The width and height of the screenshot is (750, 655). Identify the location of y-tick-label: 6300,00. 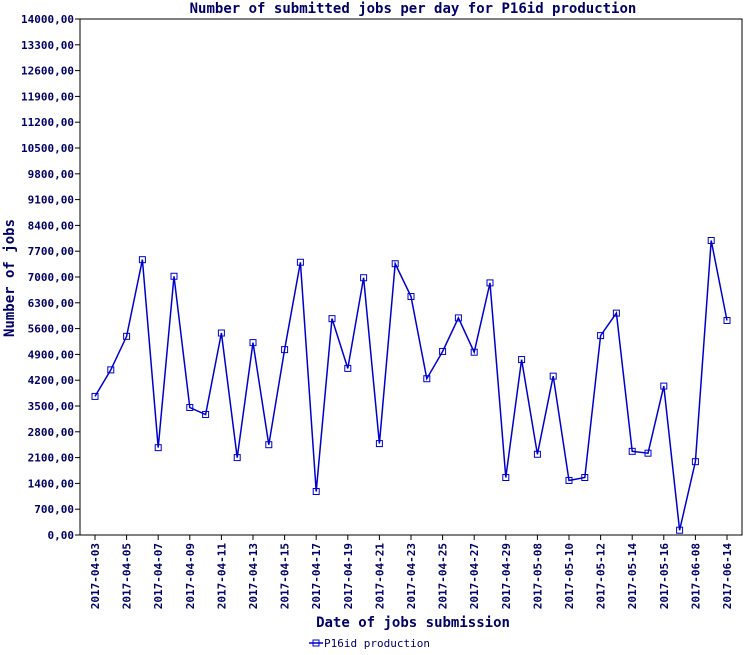
(51, 303).